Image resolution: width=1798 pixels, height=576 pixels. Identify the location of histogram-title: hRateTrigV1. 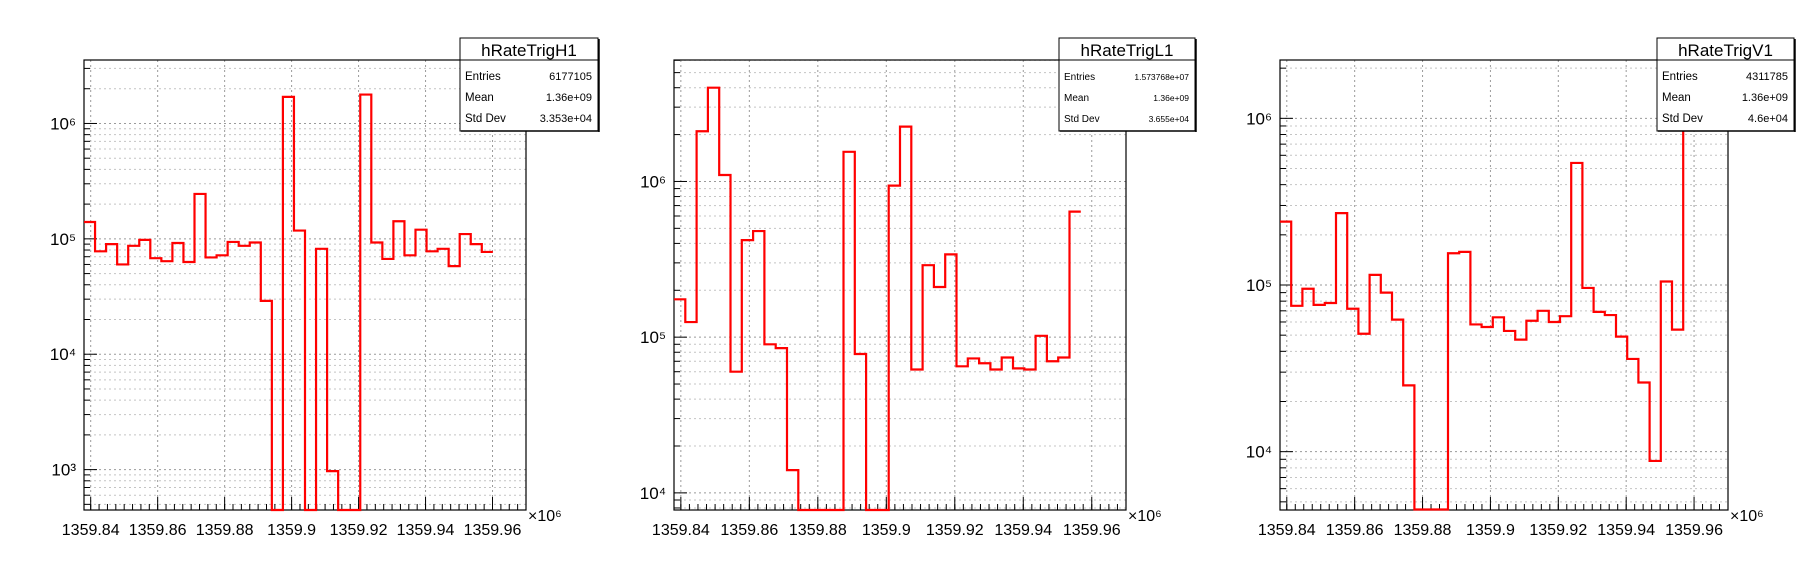
(1725, 50).